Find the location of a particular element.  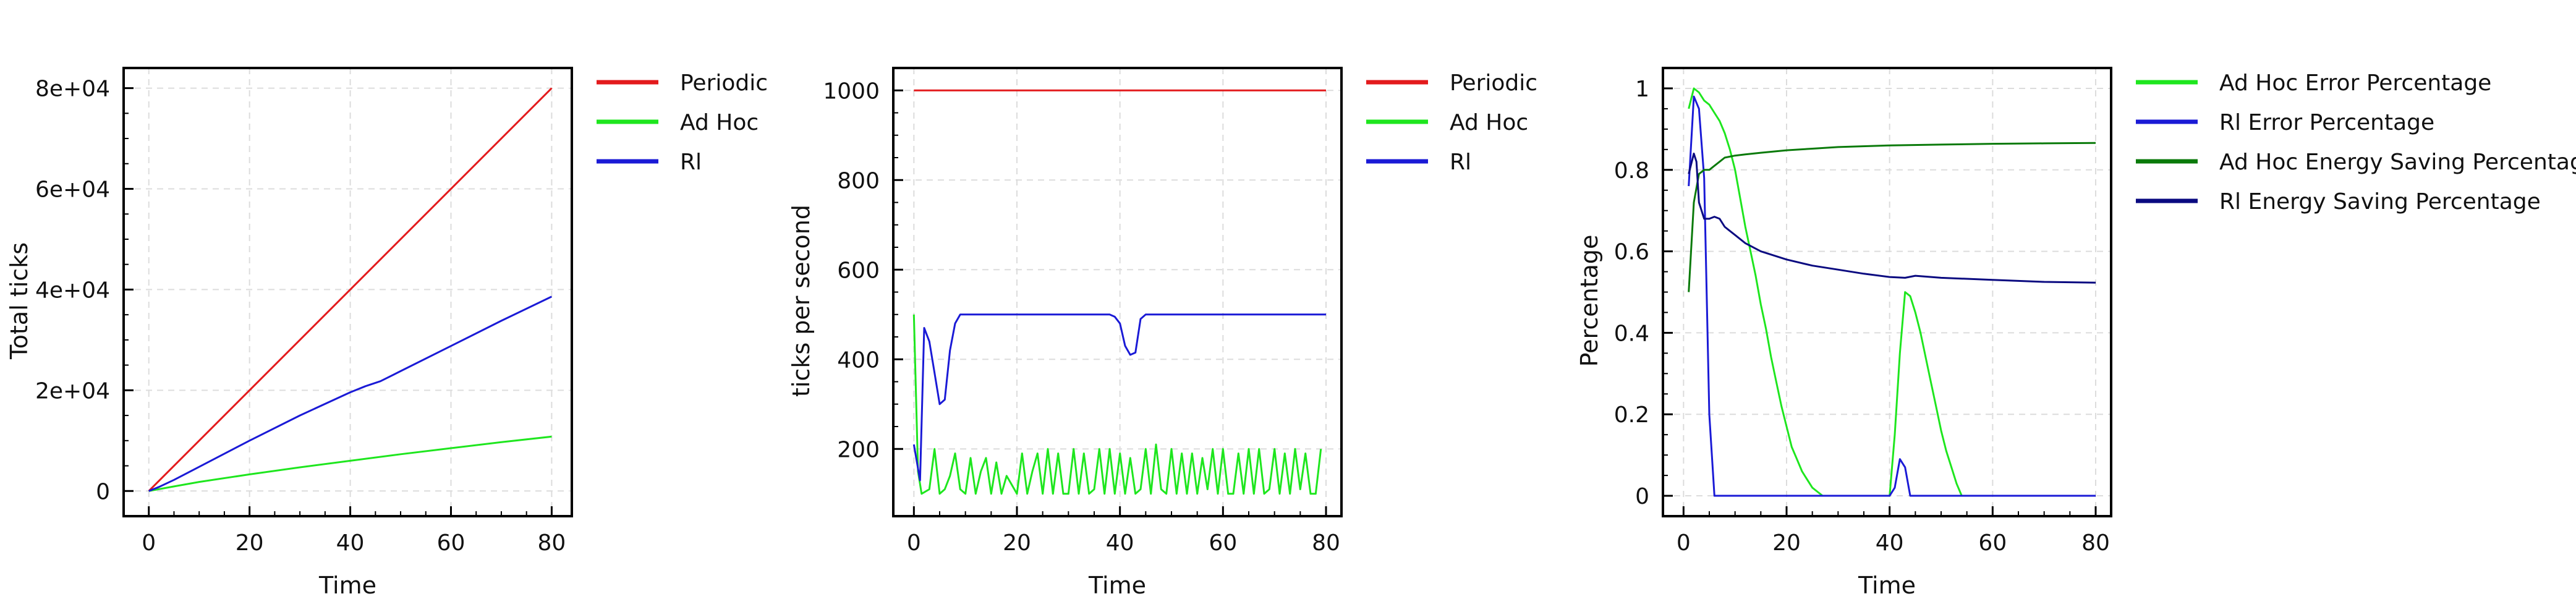

series-line-periodic is located at coordinates (350, 289).